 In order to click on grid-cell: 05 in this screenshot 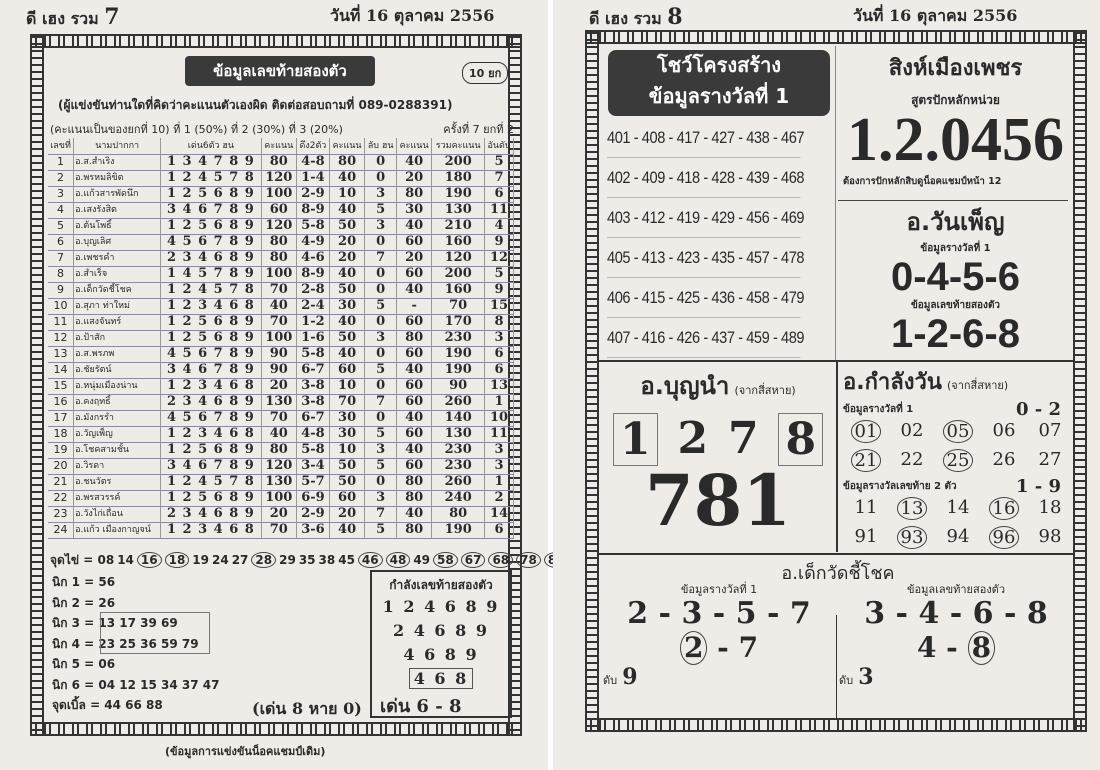, I will do `click(958, 431)`.